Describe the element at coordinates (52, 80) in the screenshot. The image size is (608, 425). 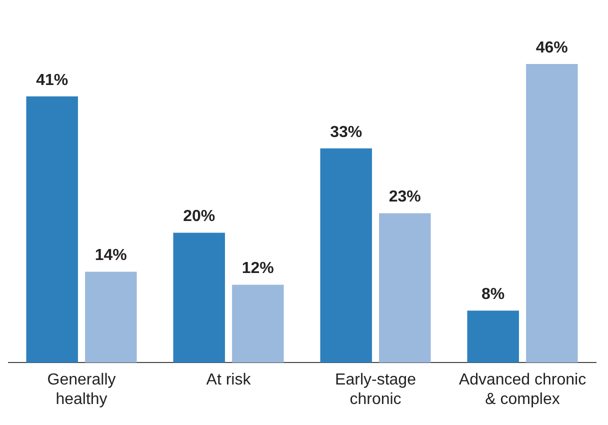
I see `data-label: 41%` at that location.